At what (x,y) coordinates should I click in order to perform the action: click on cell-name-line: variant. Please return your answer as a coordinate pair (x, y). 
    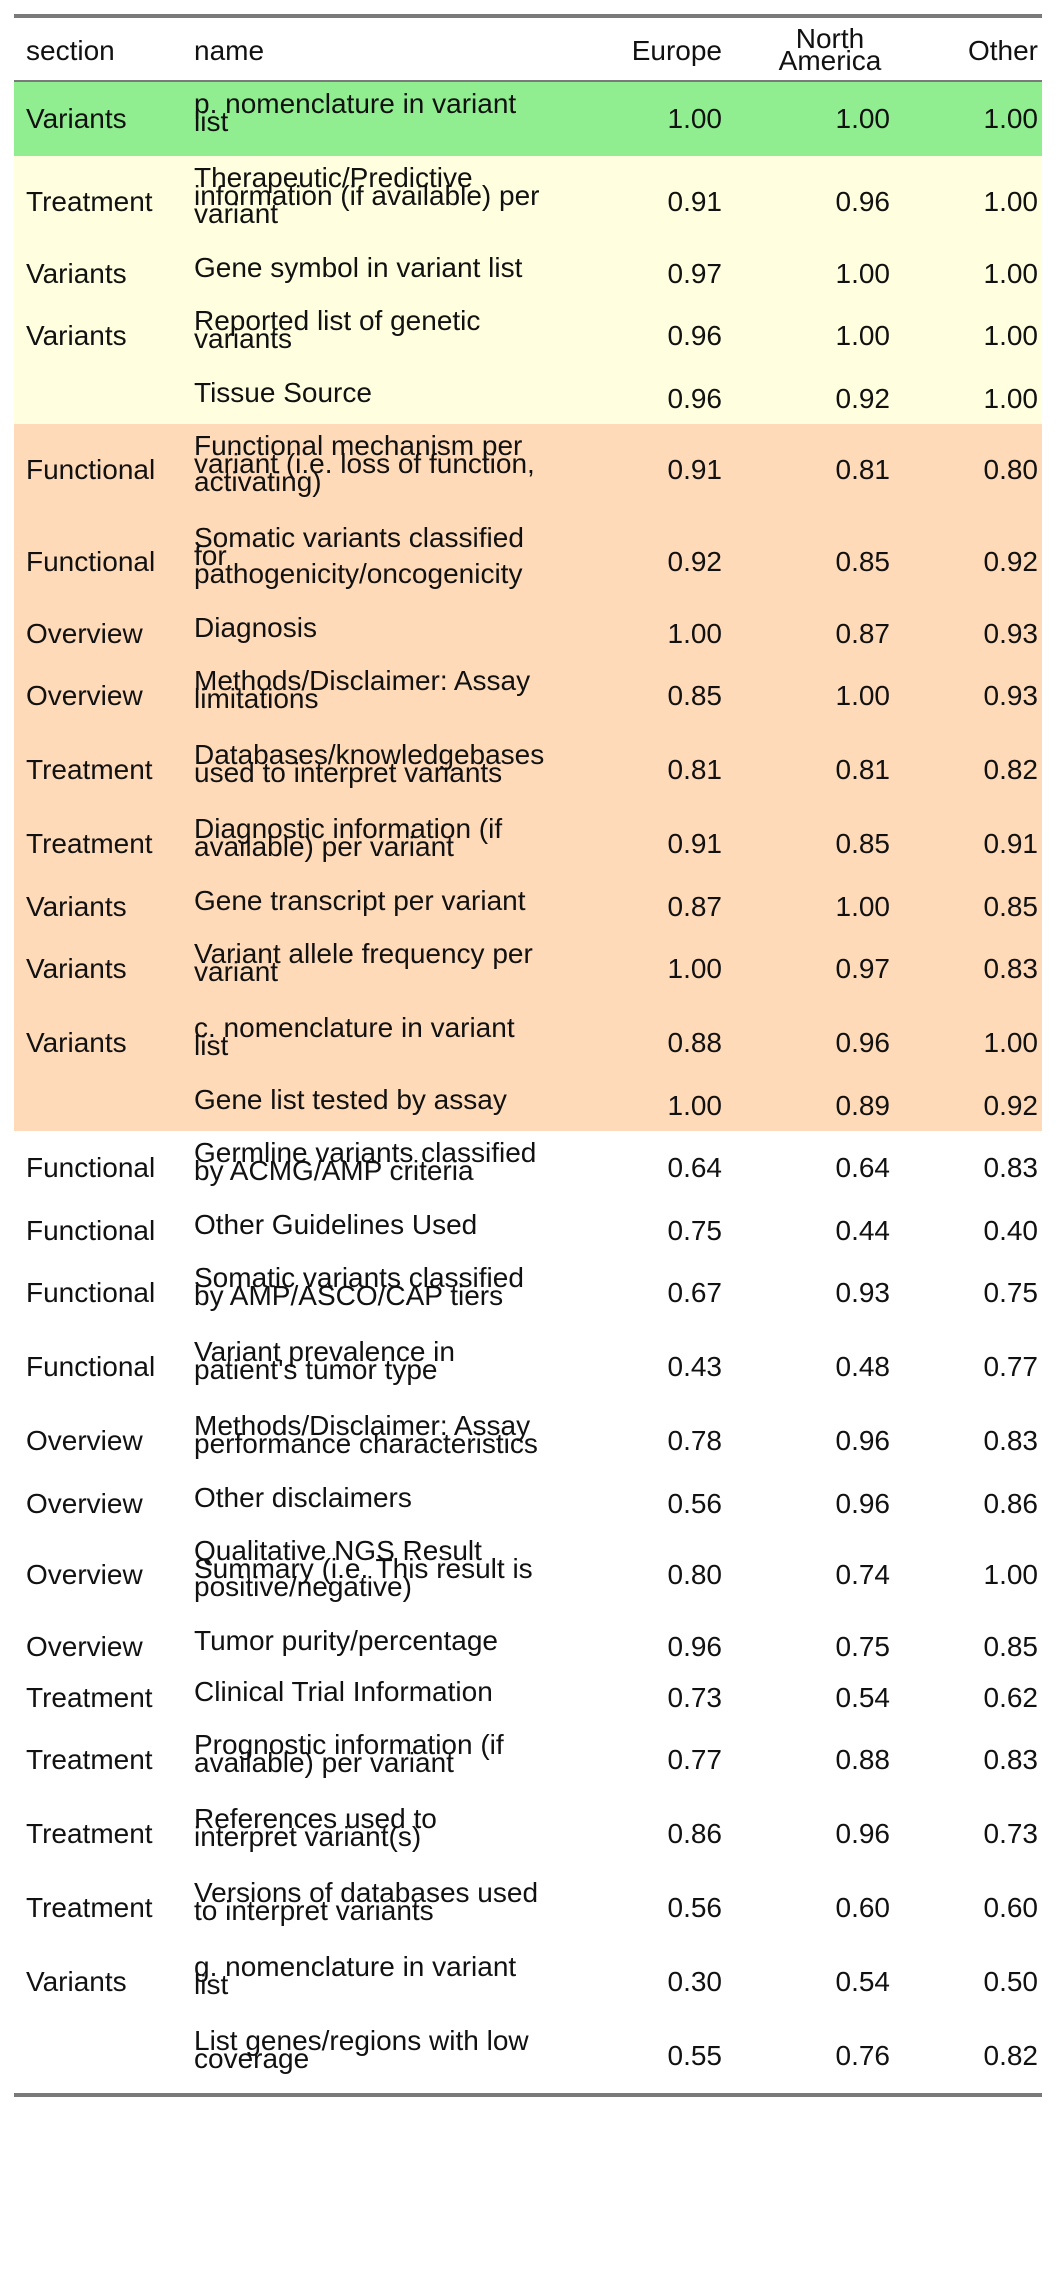
    Looking at the image, I should click on (236, 213).